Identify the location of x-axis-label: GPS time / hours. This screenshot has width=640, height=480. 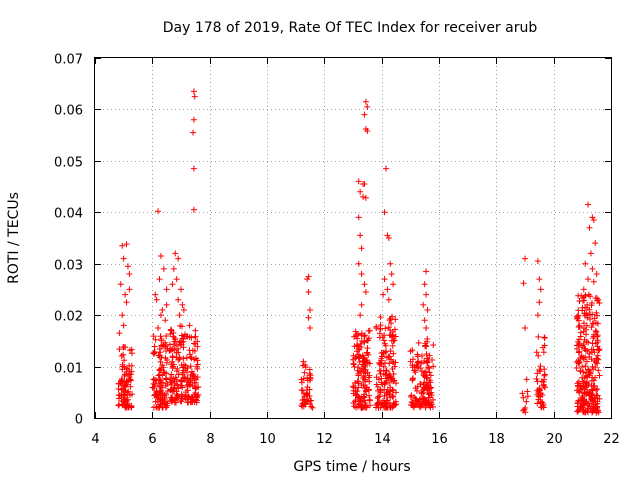
(351, 467).